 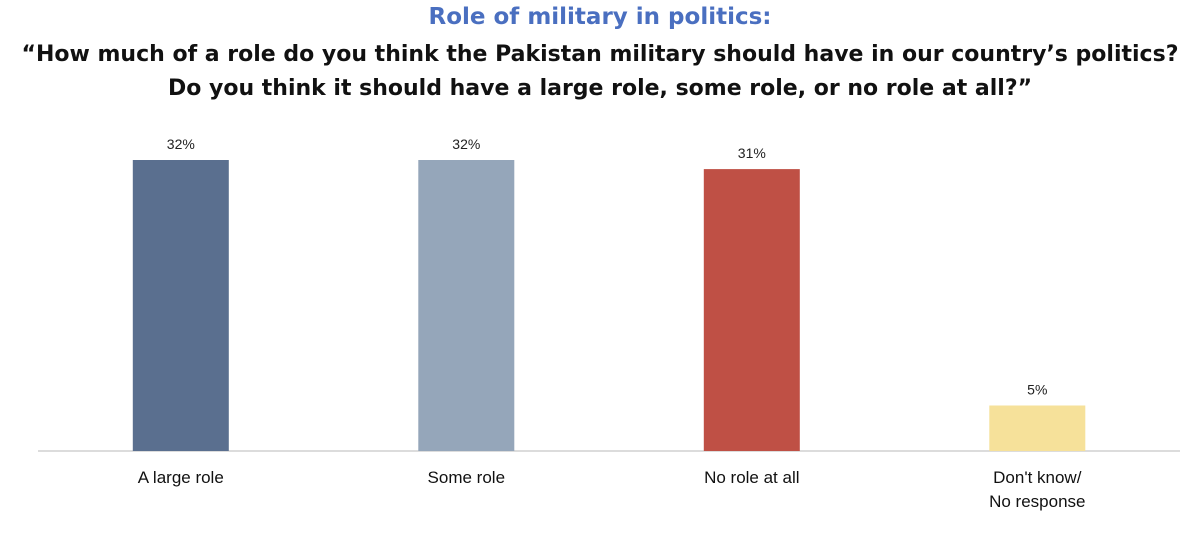 What do you see at coordinates (466, 477) in the screenshot?
I see `category-label: Some role` at bounding box center [466, 477].